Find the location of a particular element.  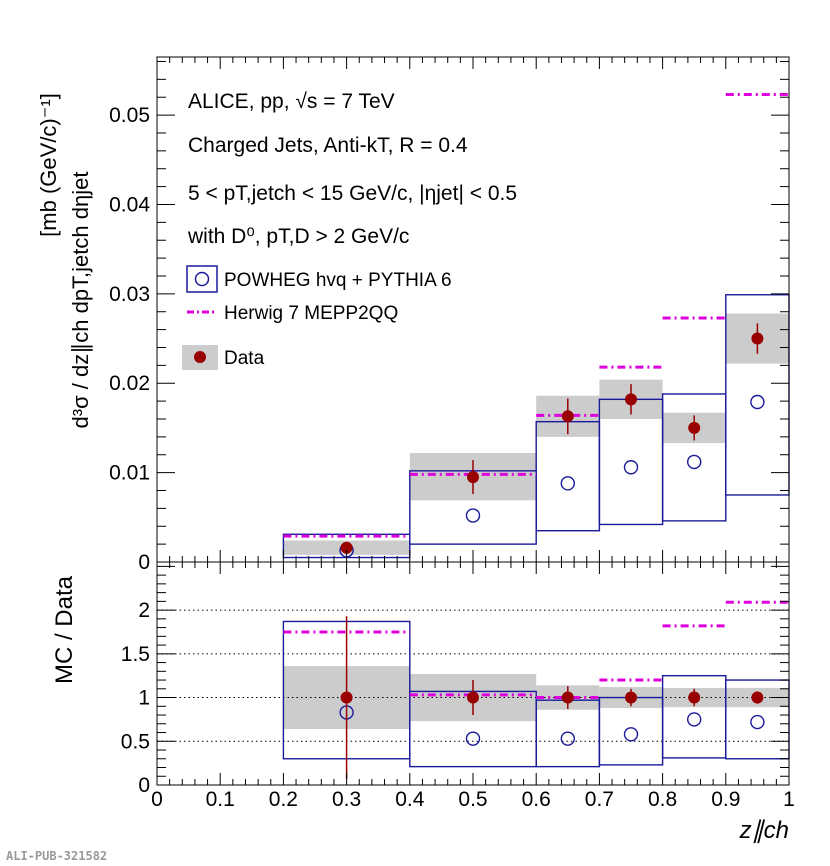

top-y-tick-label: 0 is located at coordinates (144, 562).